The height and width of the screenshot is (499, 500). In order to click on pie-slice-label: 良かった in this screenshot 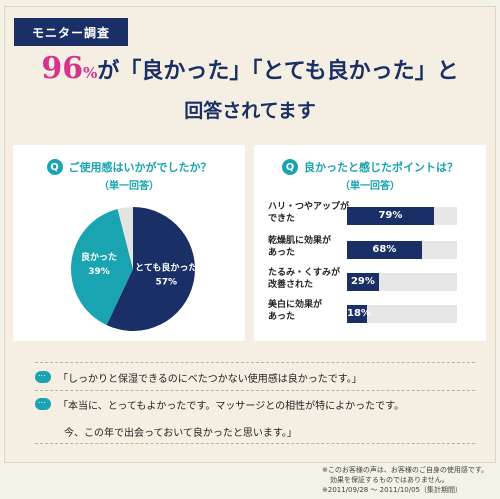, I will do `click(99, 257)`.